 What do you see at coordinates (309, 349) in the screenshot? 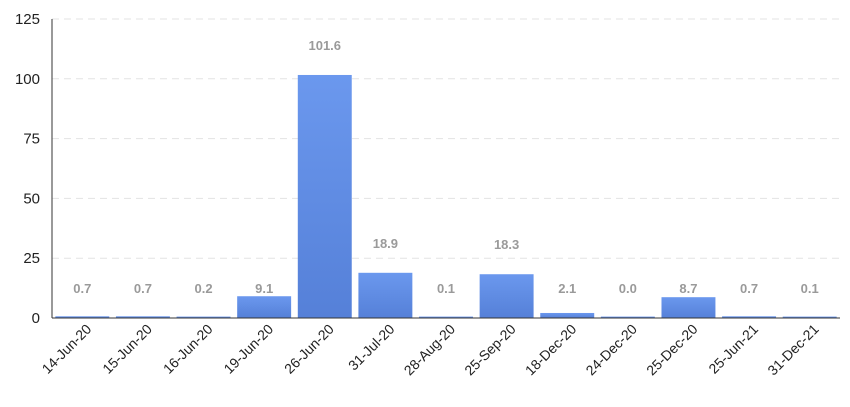
I see `x-tick-label: 26-Jun-20` at bounding box center [309, 349].